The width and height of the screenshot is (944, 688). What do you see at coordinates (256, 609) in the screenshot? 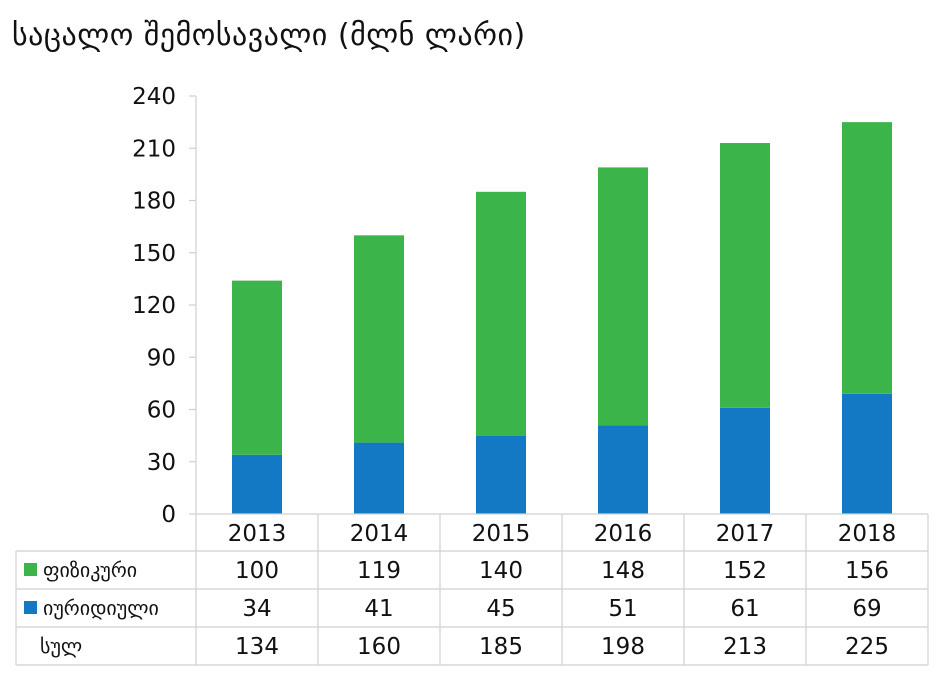
I see `table-cell-value: 34` at bounding box center [256, 609].